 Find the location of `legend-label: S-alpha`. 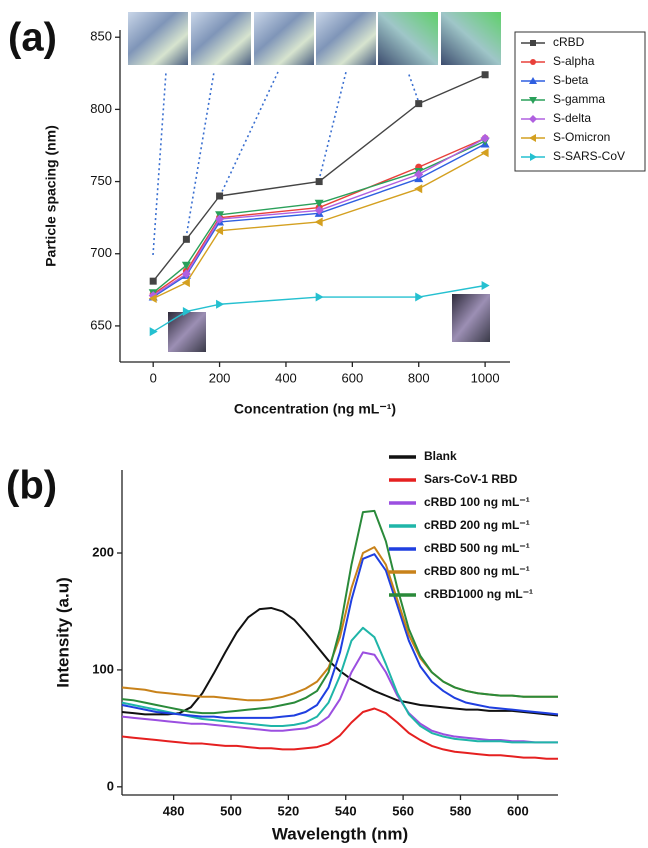

legend-label: S-alpha is located at coordinates (574, 61).